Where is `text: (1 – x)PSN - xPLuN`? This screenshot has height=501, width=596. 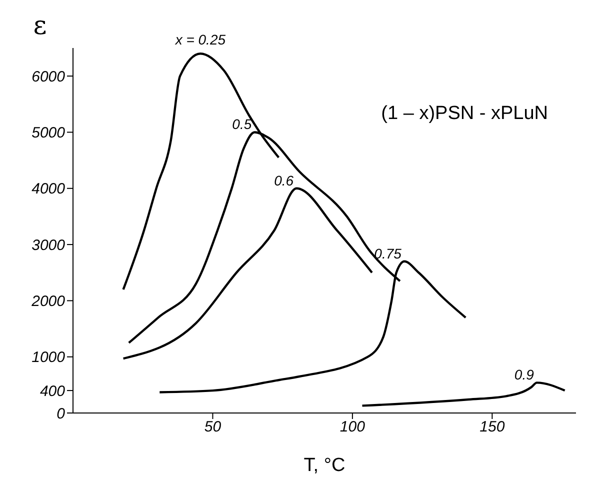
text: (1 – x)PSN - xPLuN is located at coordinates (464, 114).